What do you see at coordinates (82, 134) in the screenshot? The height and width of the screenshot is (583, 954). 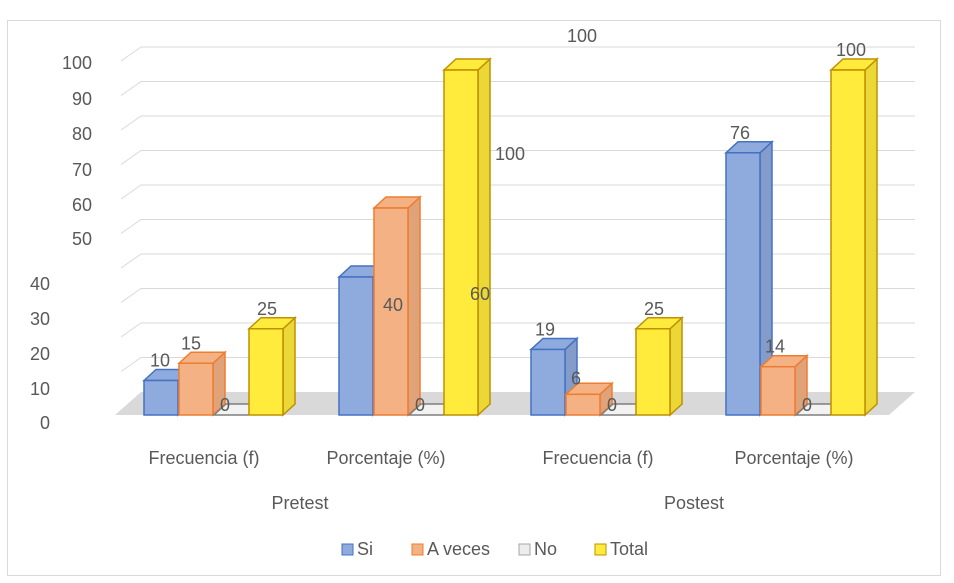 I see `y-tick-label: 80` at bounding box center [82, 134].